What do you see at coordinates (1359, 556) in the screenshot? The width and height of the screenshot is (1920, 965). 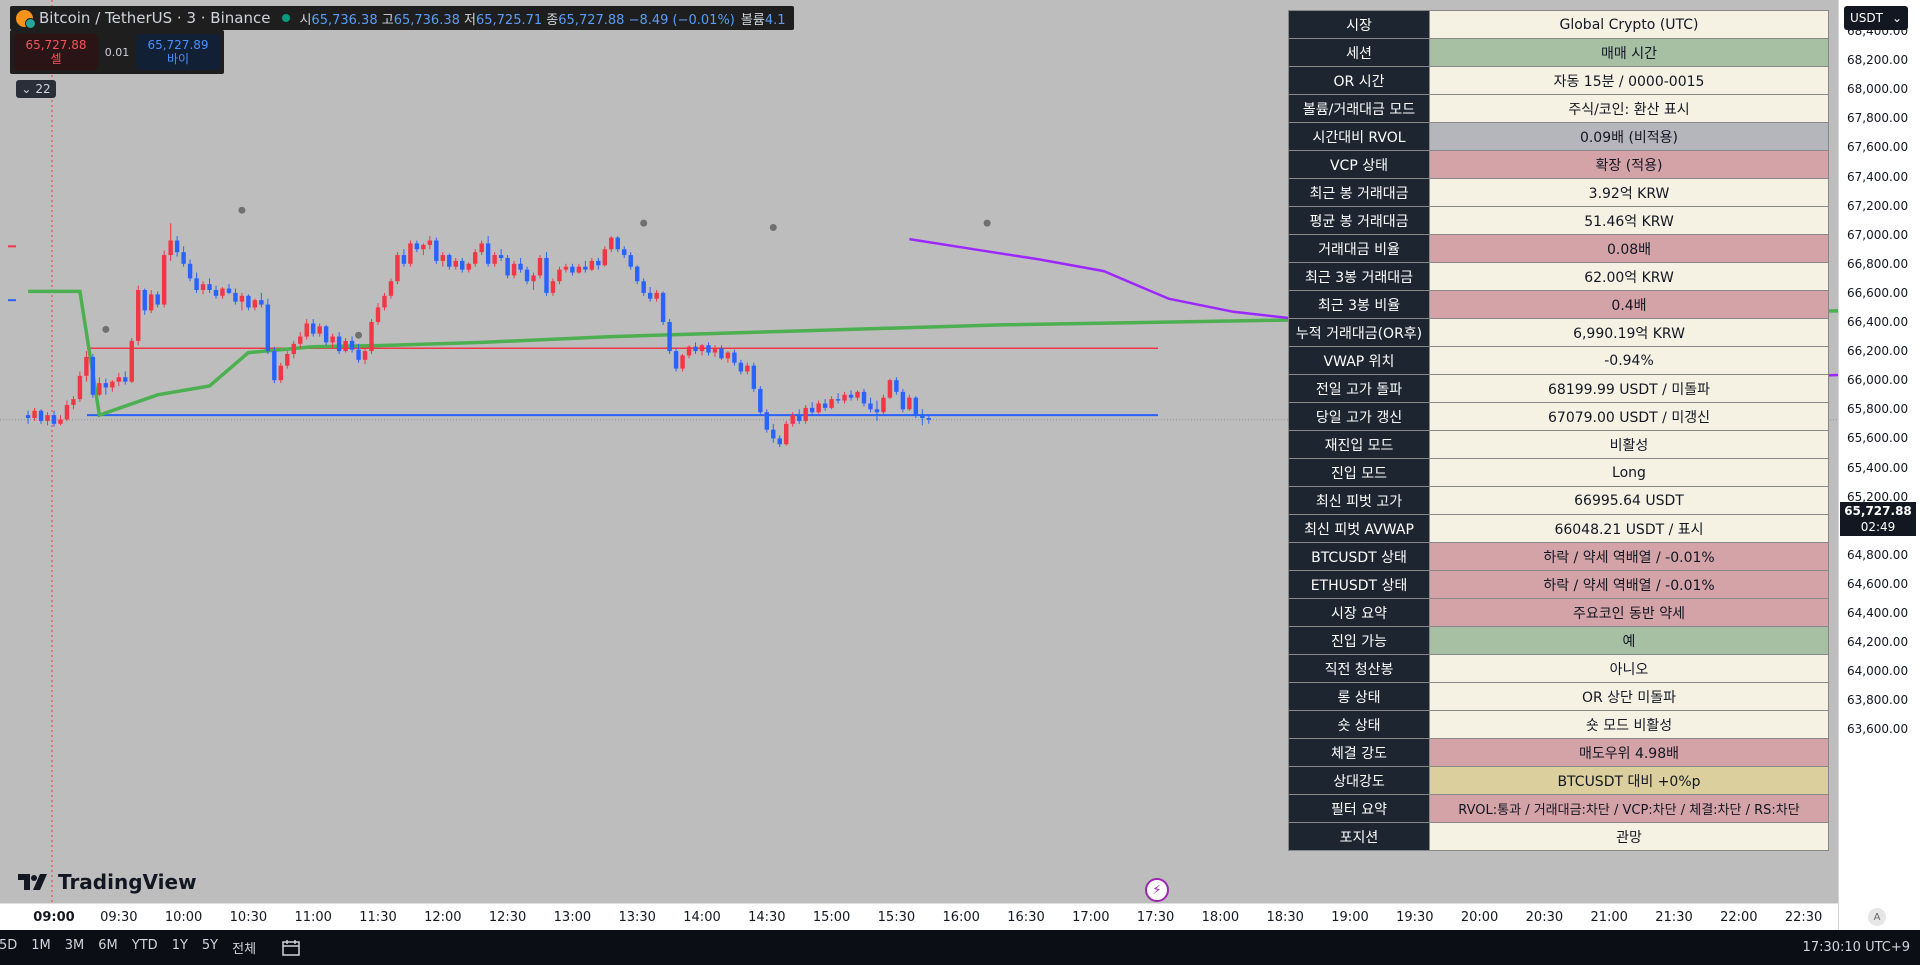 I see `status-key: BTCUSDT 상태` at bounding box center [1359, 556].